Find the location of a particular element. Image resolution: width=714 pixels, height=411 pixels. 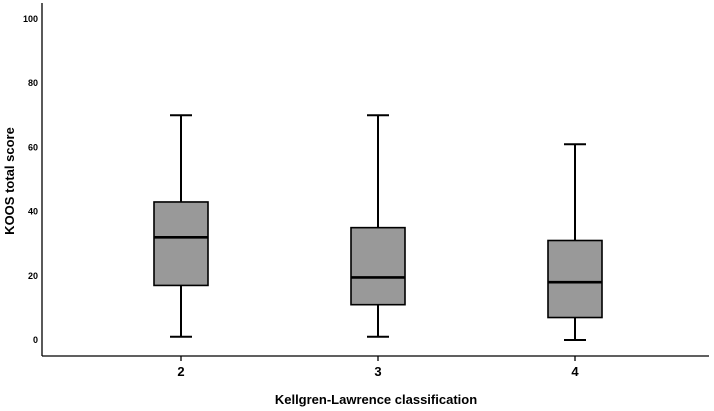

y-tick-label-60: 60 is located at coordinates (33, 147).